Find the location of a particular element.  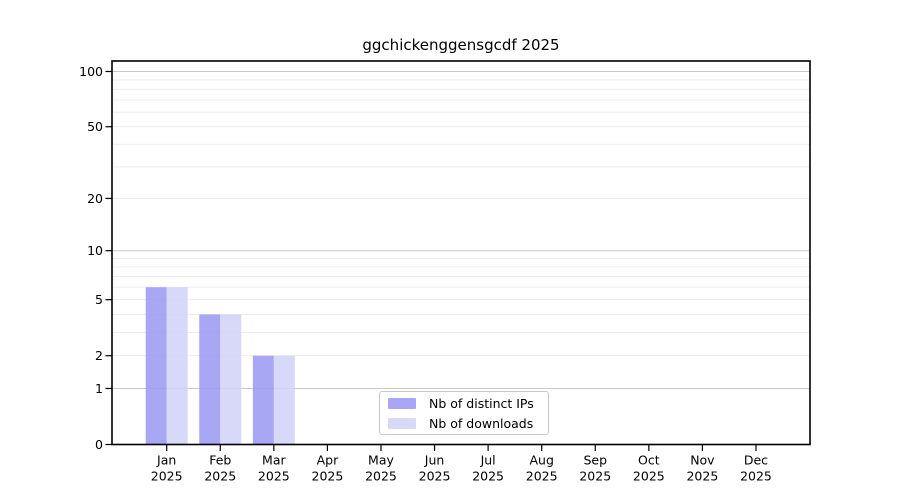

legend-label-downloads: Nb of downloads is located at coordinates (481, 423).